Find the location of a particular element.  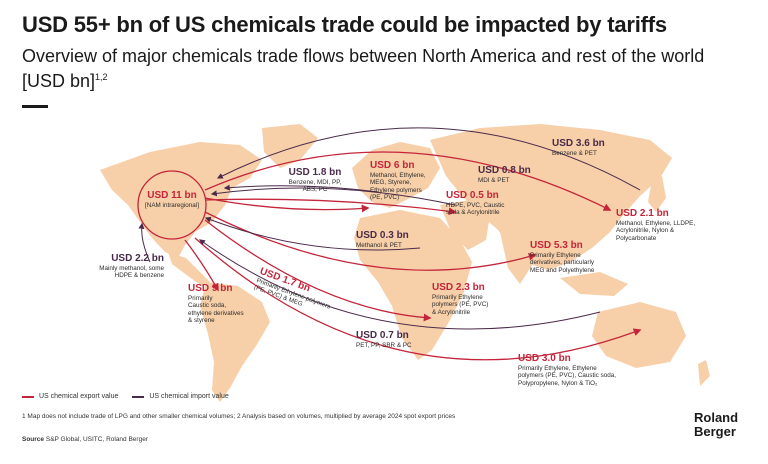

flow-asia-import is located at coordinates (428, 159).